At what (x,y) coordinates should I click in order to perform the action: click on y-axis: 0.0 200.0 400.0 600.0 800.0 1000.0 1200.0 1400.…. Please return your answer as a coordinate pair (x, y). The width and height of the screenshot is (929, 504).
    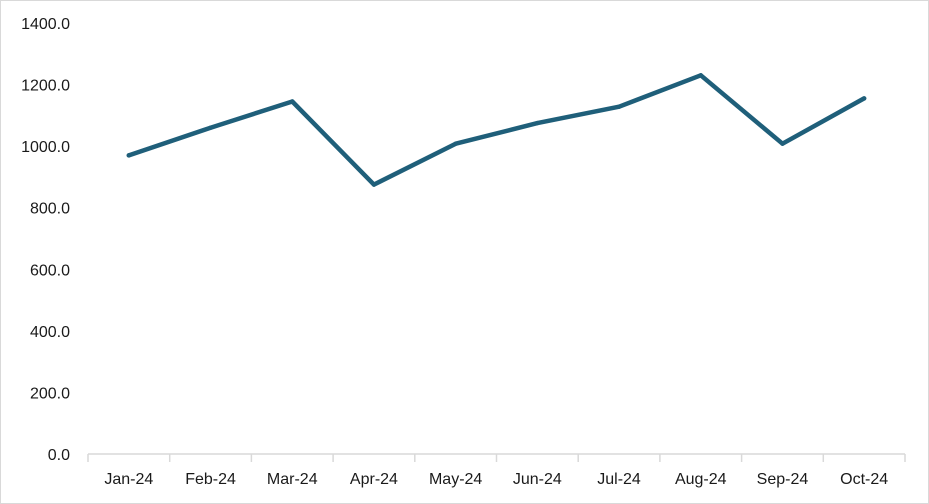
    Looking at the image, I should click on (45, 240).